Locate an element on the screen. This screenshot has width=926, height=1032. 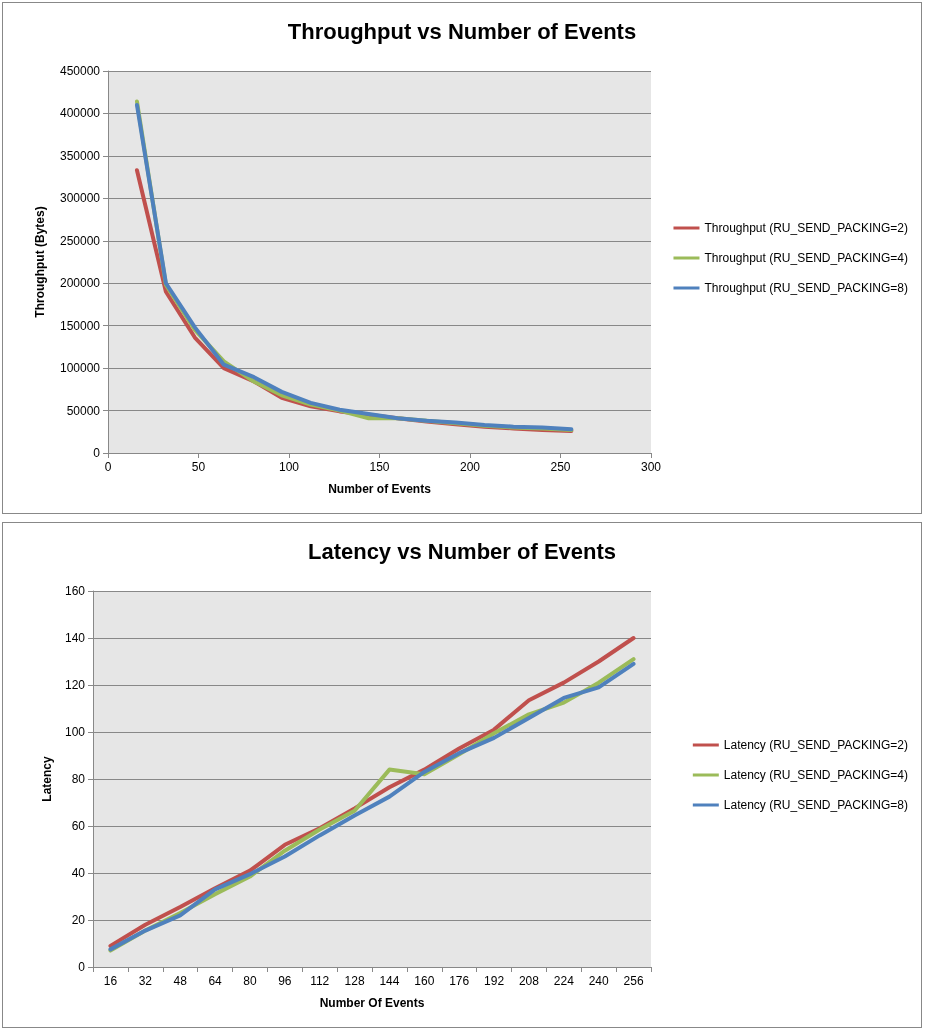
x-tick-label: 224 is located at coordinates (564, 981).